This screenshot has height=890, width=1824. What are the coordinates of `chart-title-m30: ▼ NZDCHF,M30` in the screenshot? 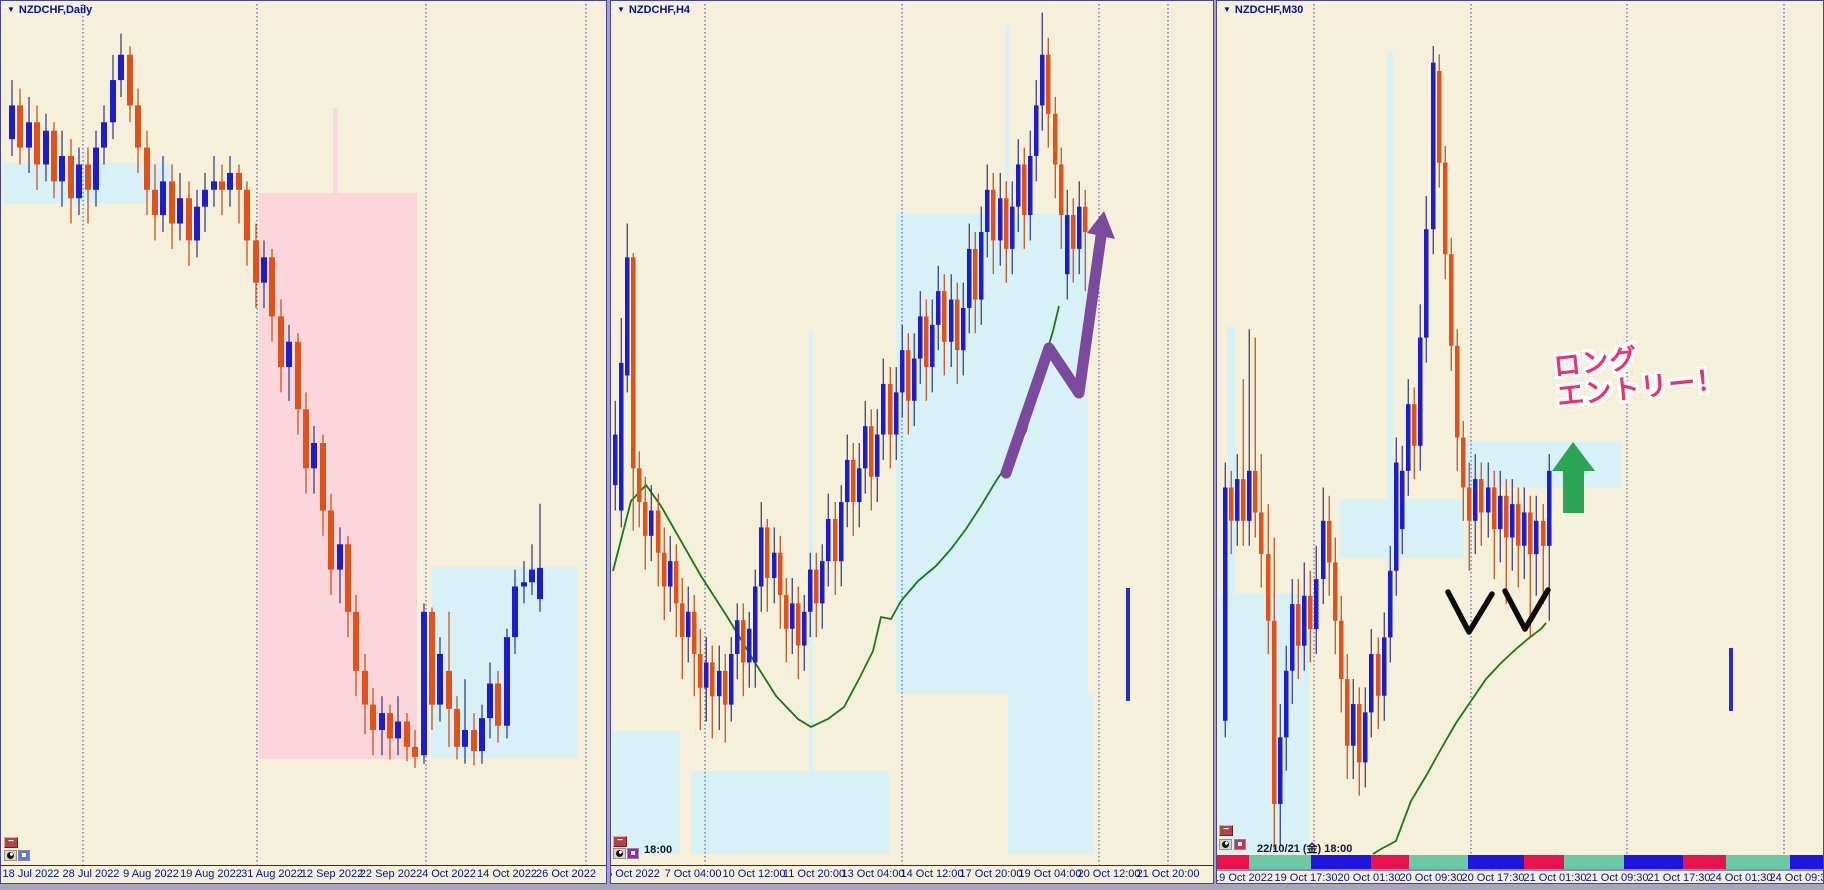 It's located at (1263, 10).